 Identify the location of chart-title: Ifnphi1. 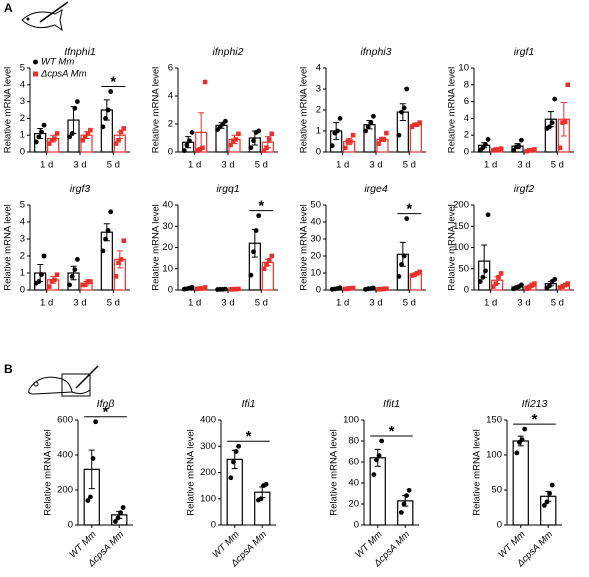
(80, 52).